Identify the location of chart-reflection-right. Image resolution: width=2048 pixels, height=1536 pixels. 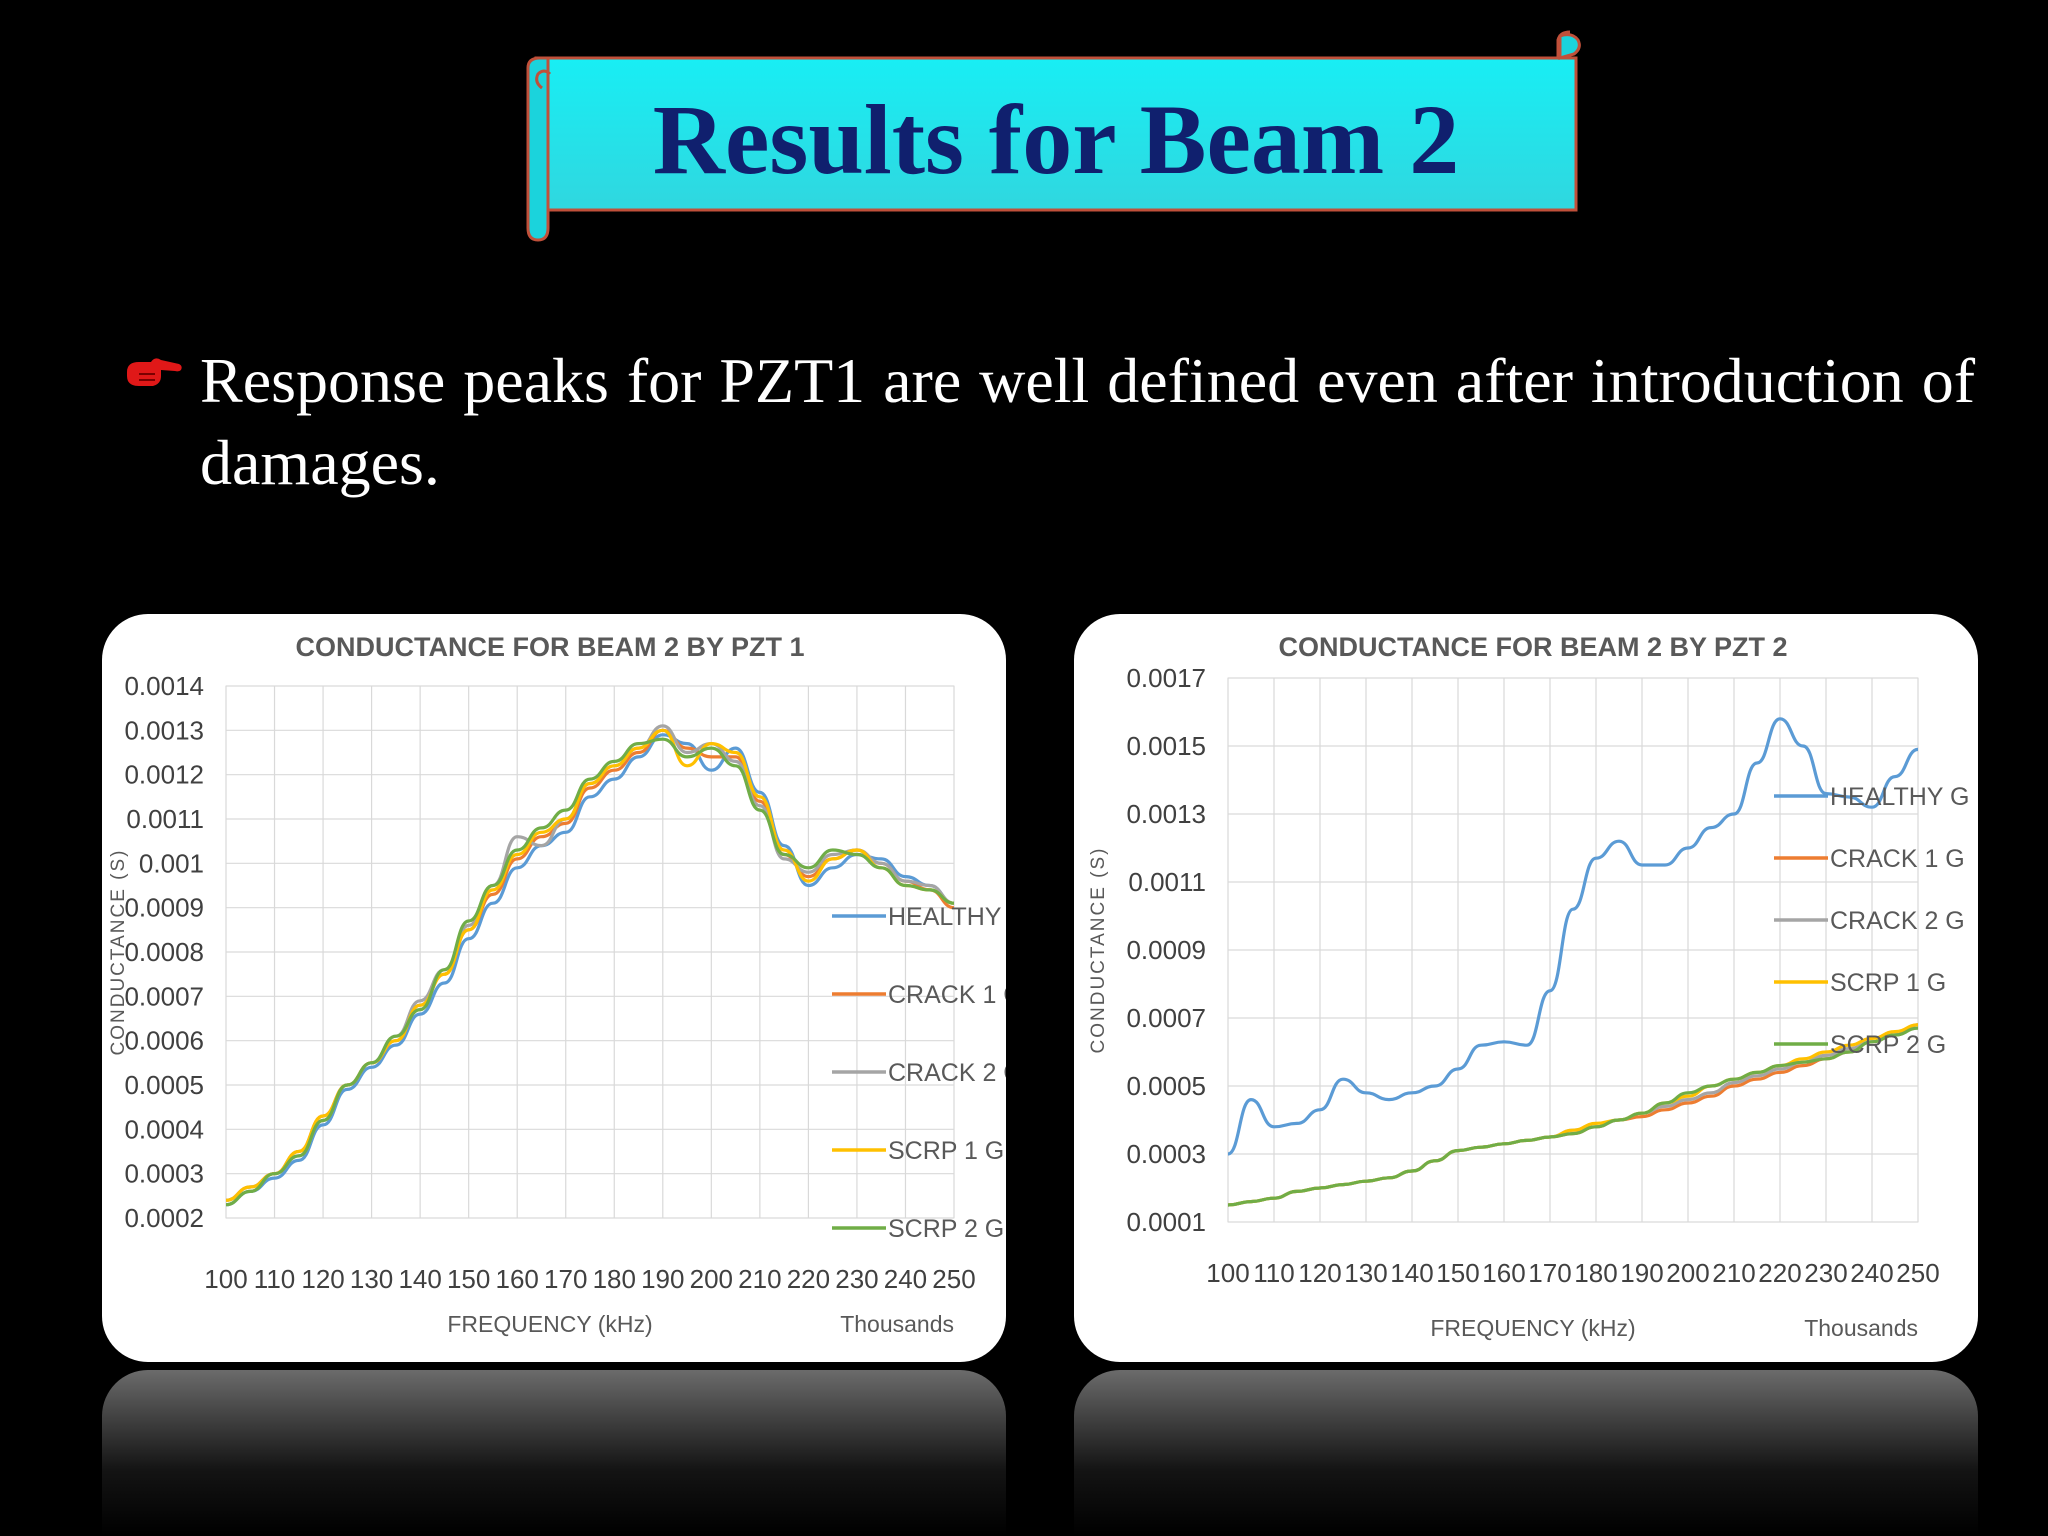
(1526, 1453).